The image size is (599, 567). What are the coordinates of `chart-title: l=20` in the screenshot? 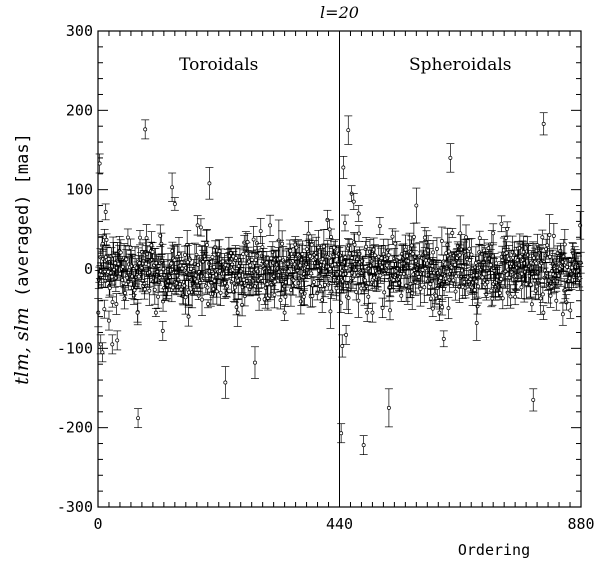 It's located at (339, 12).